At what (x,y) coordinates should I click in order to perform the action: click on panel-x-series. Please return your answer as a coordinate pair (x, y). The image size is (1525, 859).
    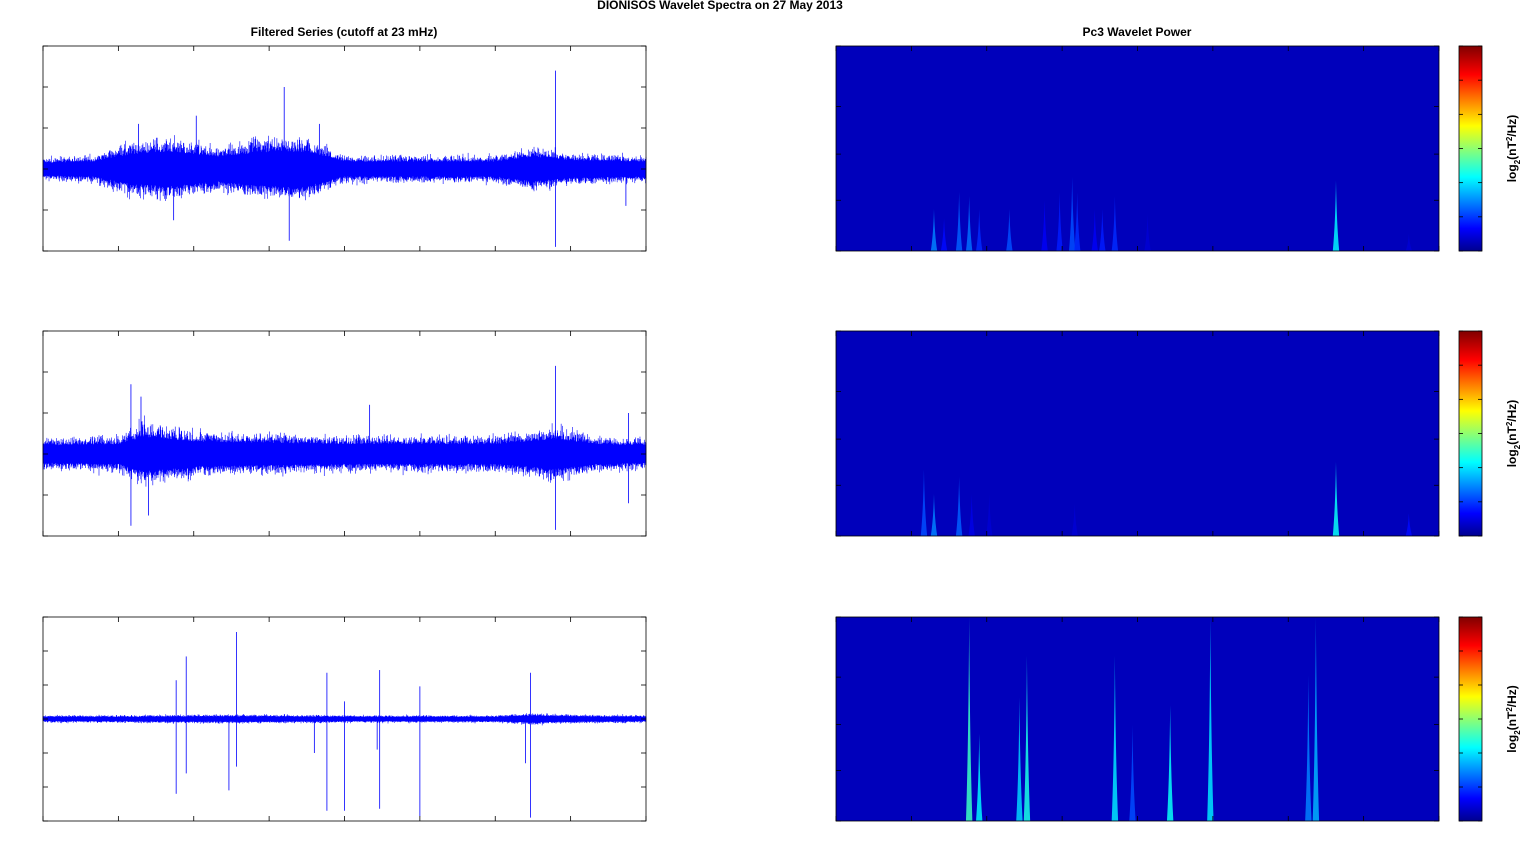
    Looking at the image, I should click on (344, 148).